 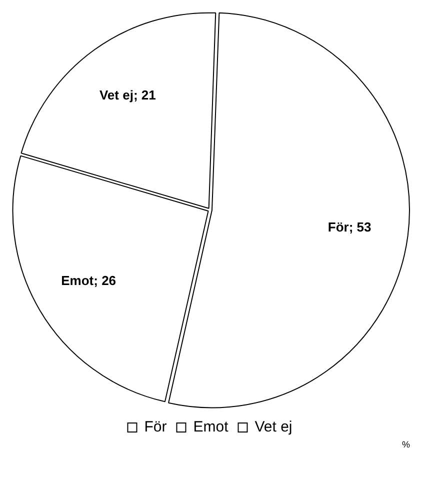 What do you see at coordinates (350, 227) in the screenshot?
I see `data-label: För; 53` at bounding box center [350, 227].